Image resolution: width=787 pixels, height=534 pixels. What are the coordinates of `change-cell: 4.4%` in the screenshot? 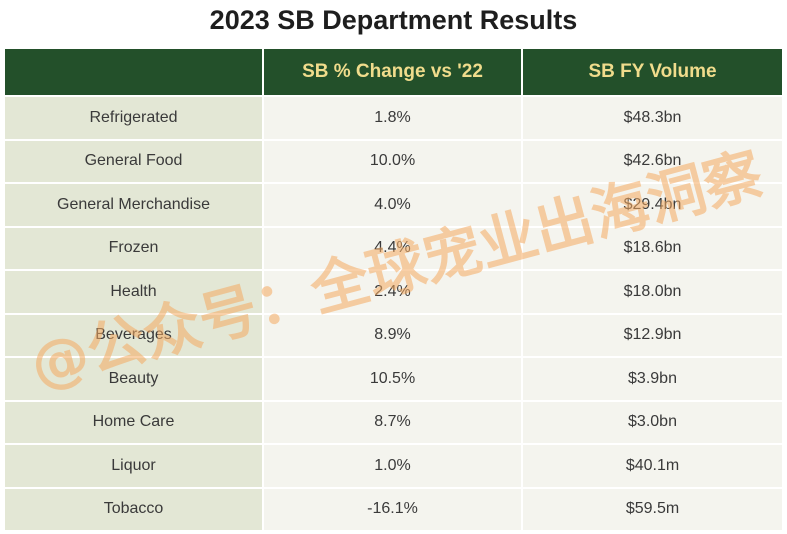 It's located at (393, 247).